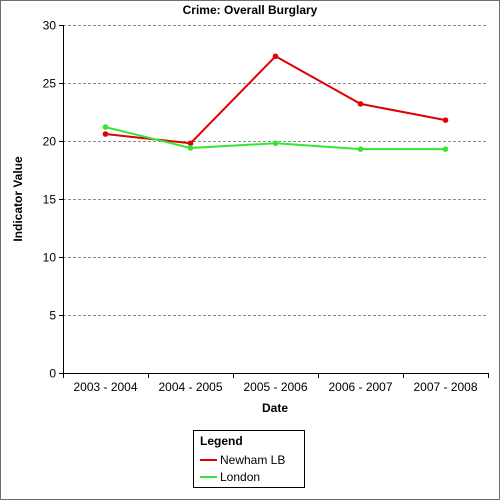  Describe the element at coordinates (240, 477) in the screenshot. I see `legend-label-london: London` at that location.